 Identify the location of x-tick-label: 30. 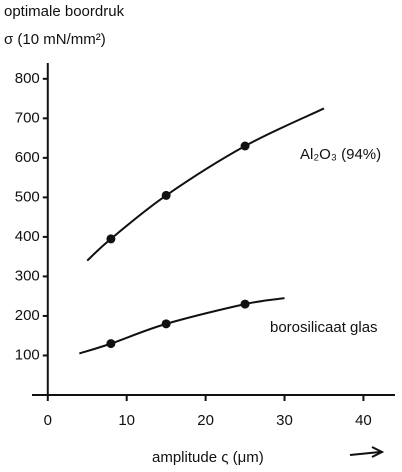
(284, 420).